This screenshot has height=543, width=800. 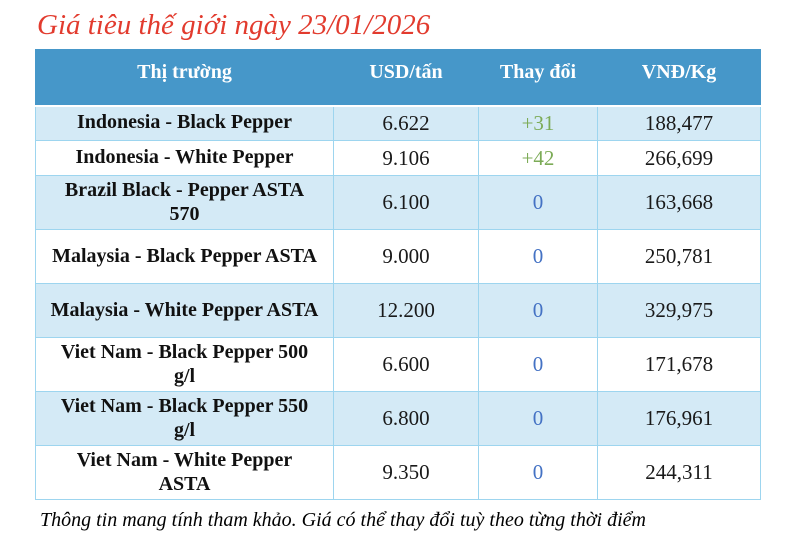 What do you see at coordinates (679, 256) in the screenshot?
I see `vnd-cell: 250,781` at bounding box center [679, 256].